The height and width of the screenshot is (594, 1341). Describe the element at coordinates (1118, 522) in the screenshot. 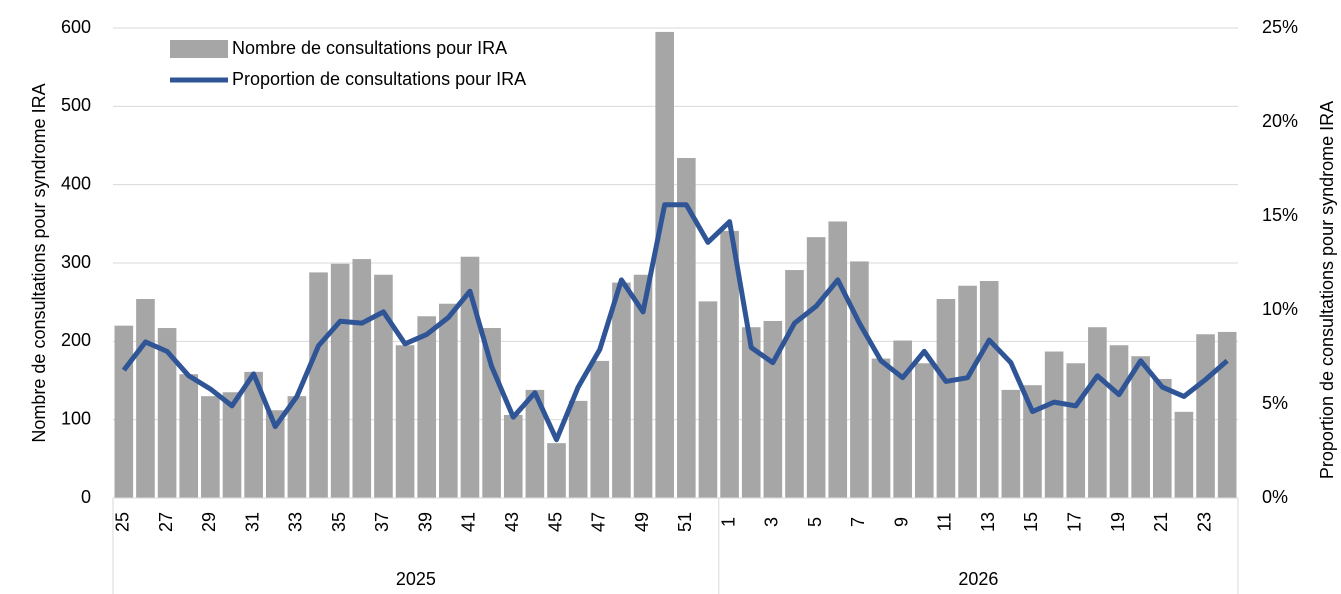

I see `x-tick-label: 19` at that location.